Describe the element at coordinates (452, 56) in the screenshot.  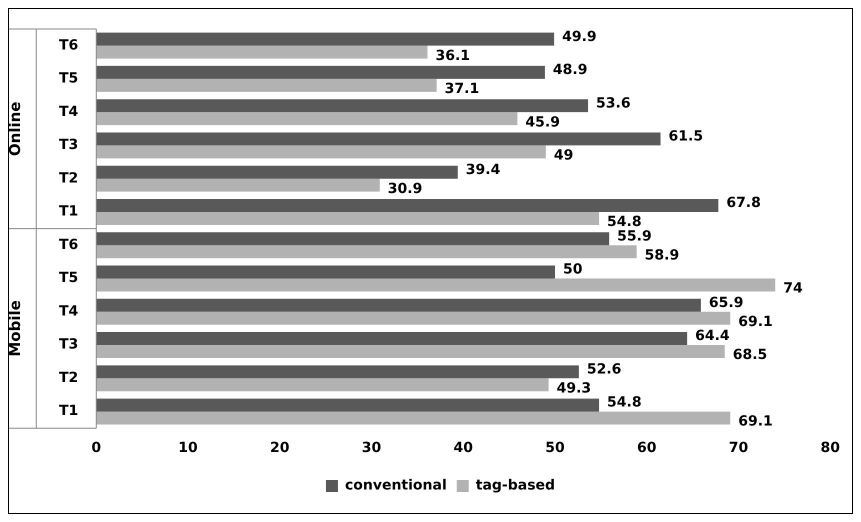
I see `data-label: 36.1` at that location.